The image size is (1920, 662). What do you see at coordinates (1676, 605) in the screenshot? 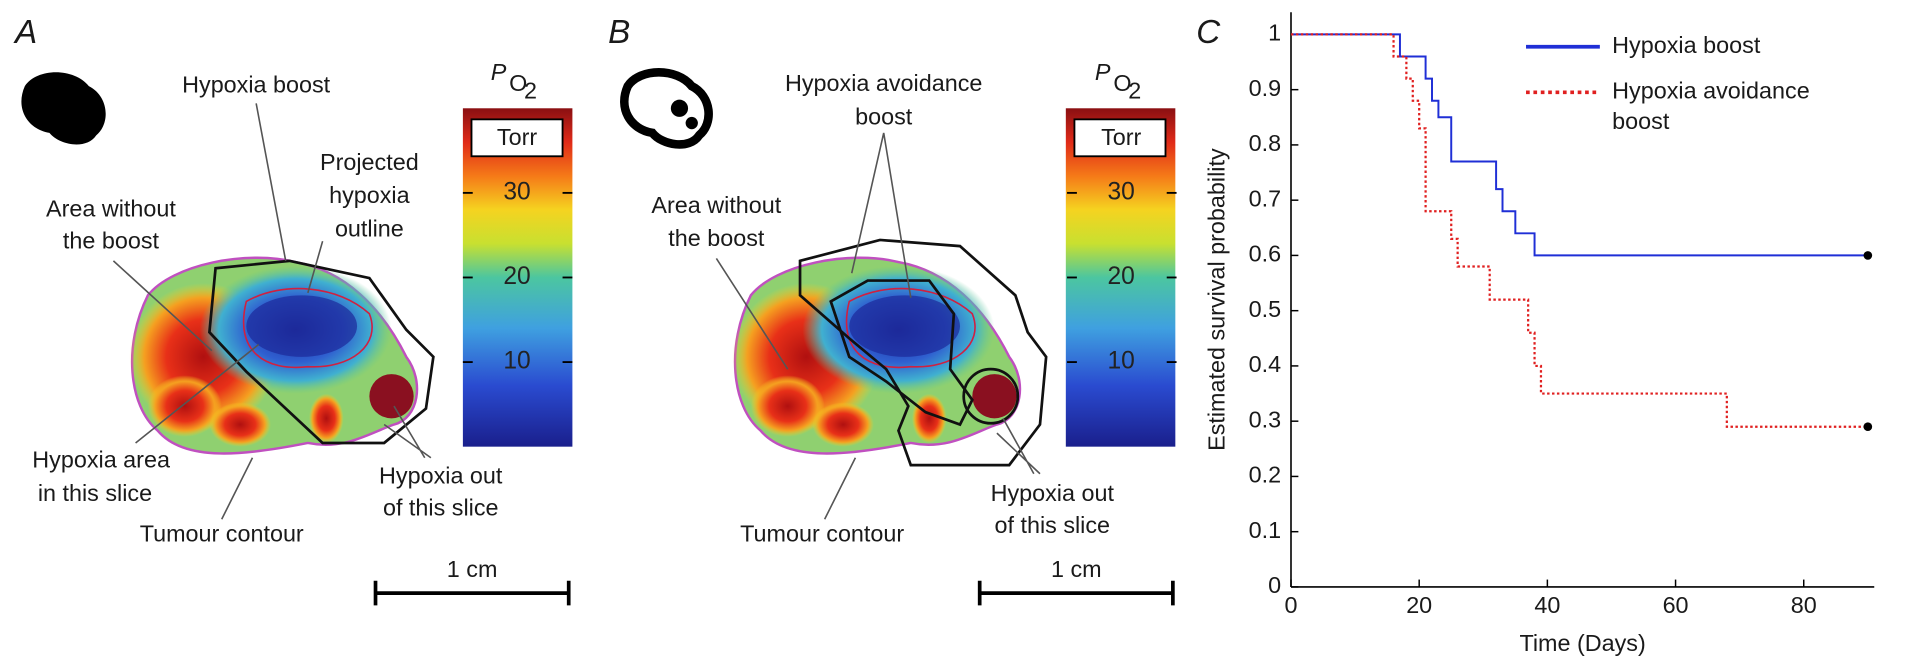
I see `x-tick-label: 60` at bounding box center [1676, 605].